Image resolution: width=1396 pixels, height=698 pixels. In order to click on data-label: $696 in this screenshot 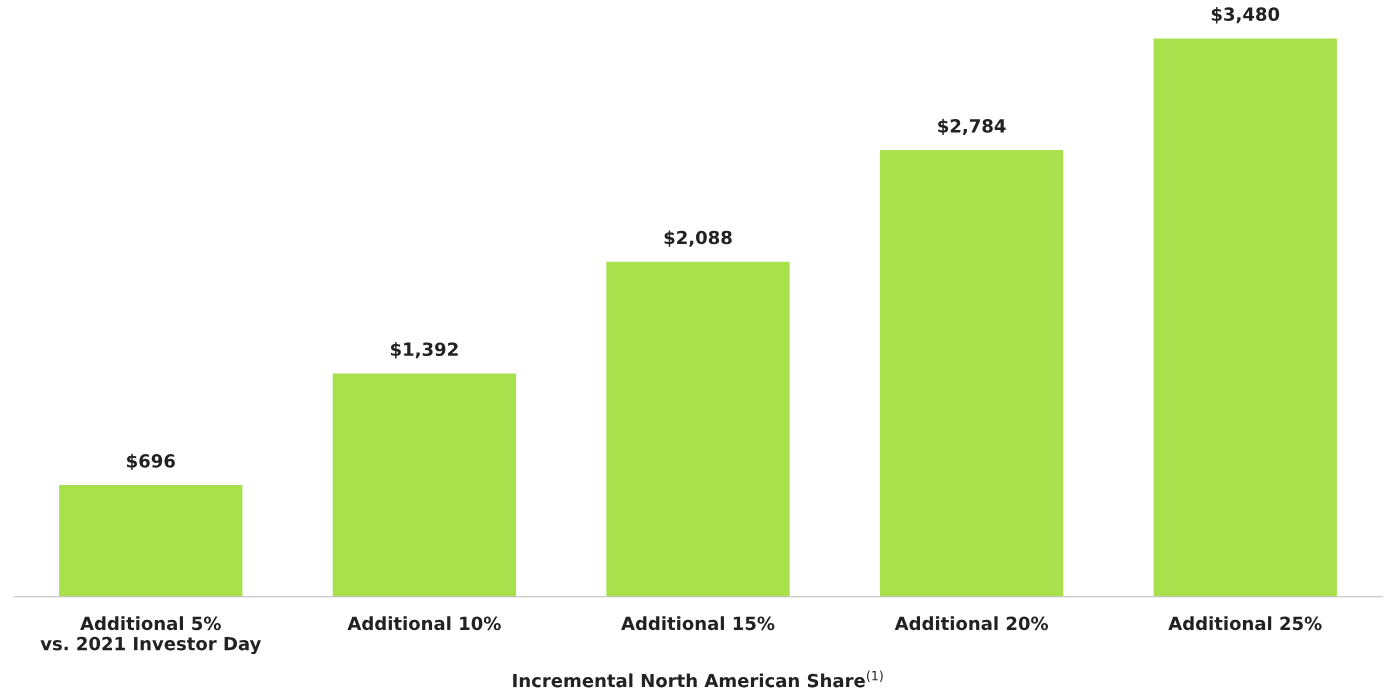, I will do `click(151, 462)`.